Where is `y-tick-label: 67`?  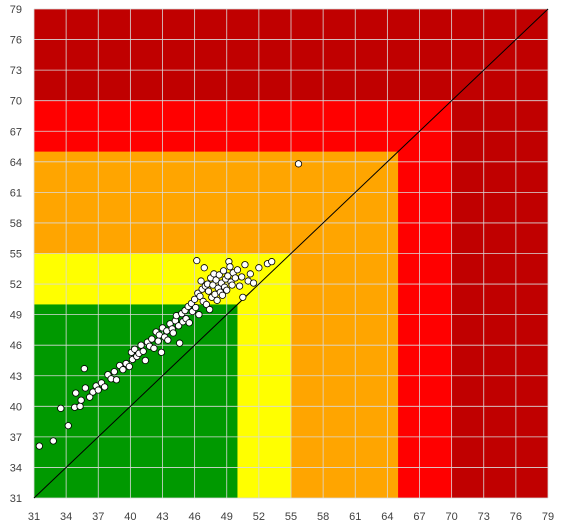
y-tick-label: 67 is located at coordinates (16, 132).